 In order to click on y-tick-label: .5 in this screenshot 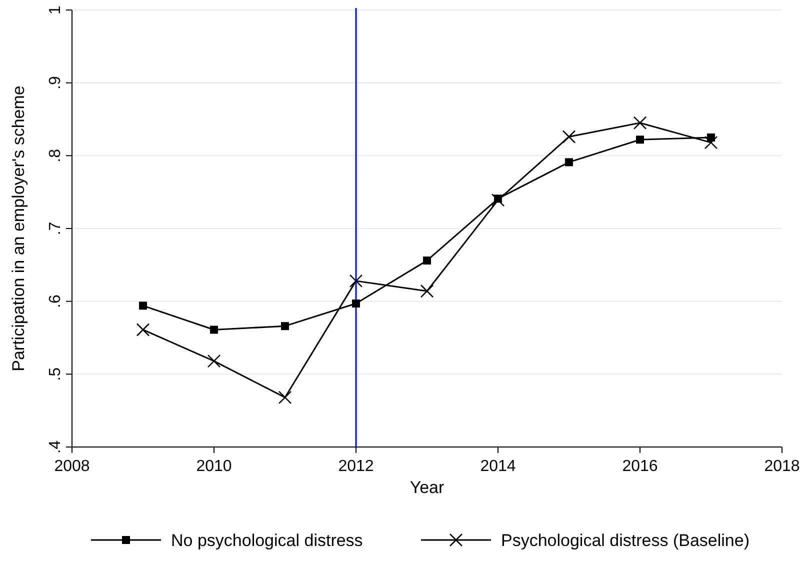, I will do `click(55, 374)`.